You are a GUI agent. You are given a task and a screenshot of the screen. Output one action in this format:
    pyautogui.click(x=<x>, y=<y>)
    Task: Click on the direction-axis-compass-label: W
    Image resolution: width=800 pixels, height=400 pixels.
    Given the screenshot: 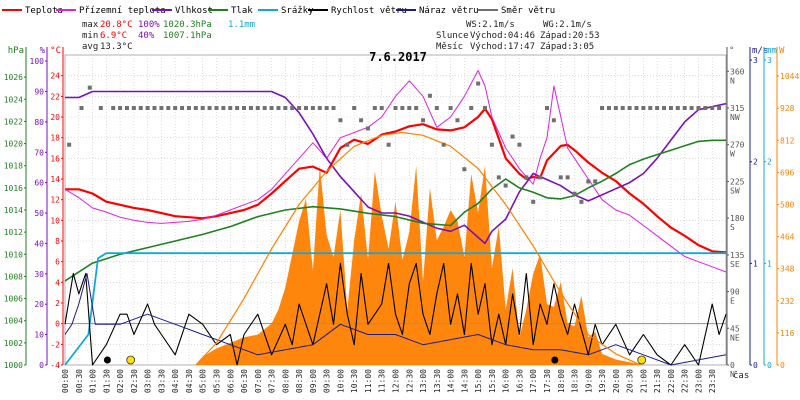 What is the action you would take?
    pyautogui.click(x=732, y=154)
    